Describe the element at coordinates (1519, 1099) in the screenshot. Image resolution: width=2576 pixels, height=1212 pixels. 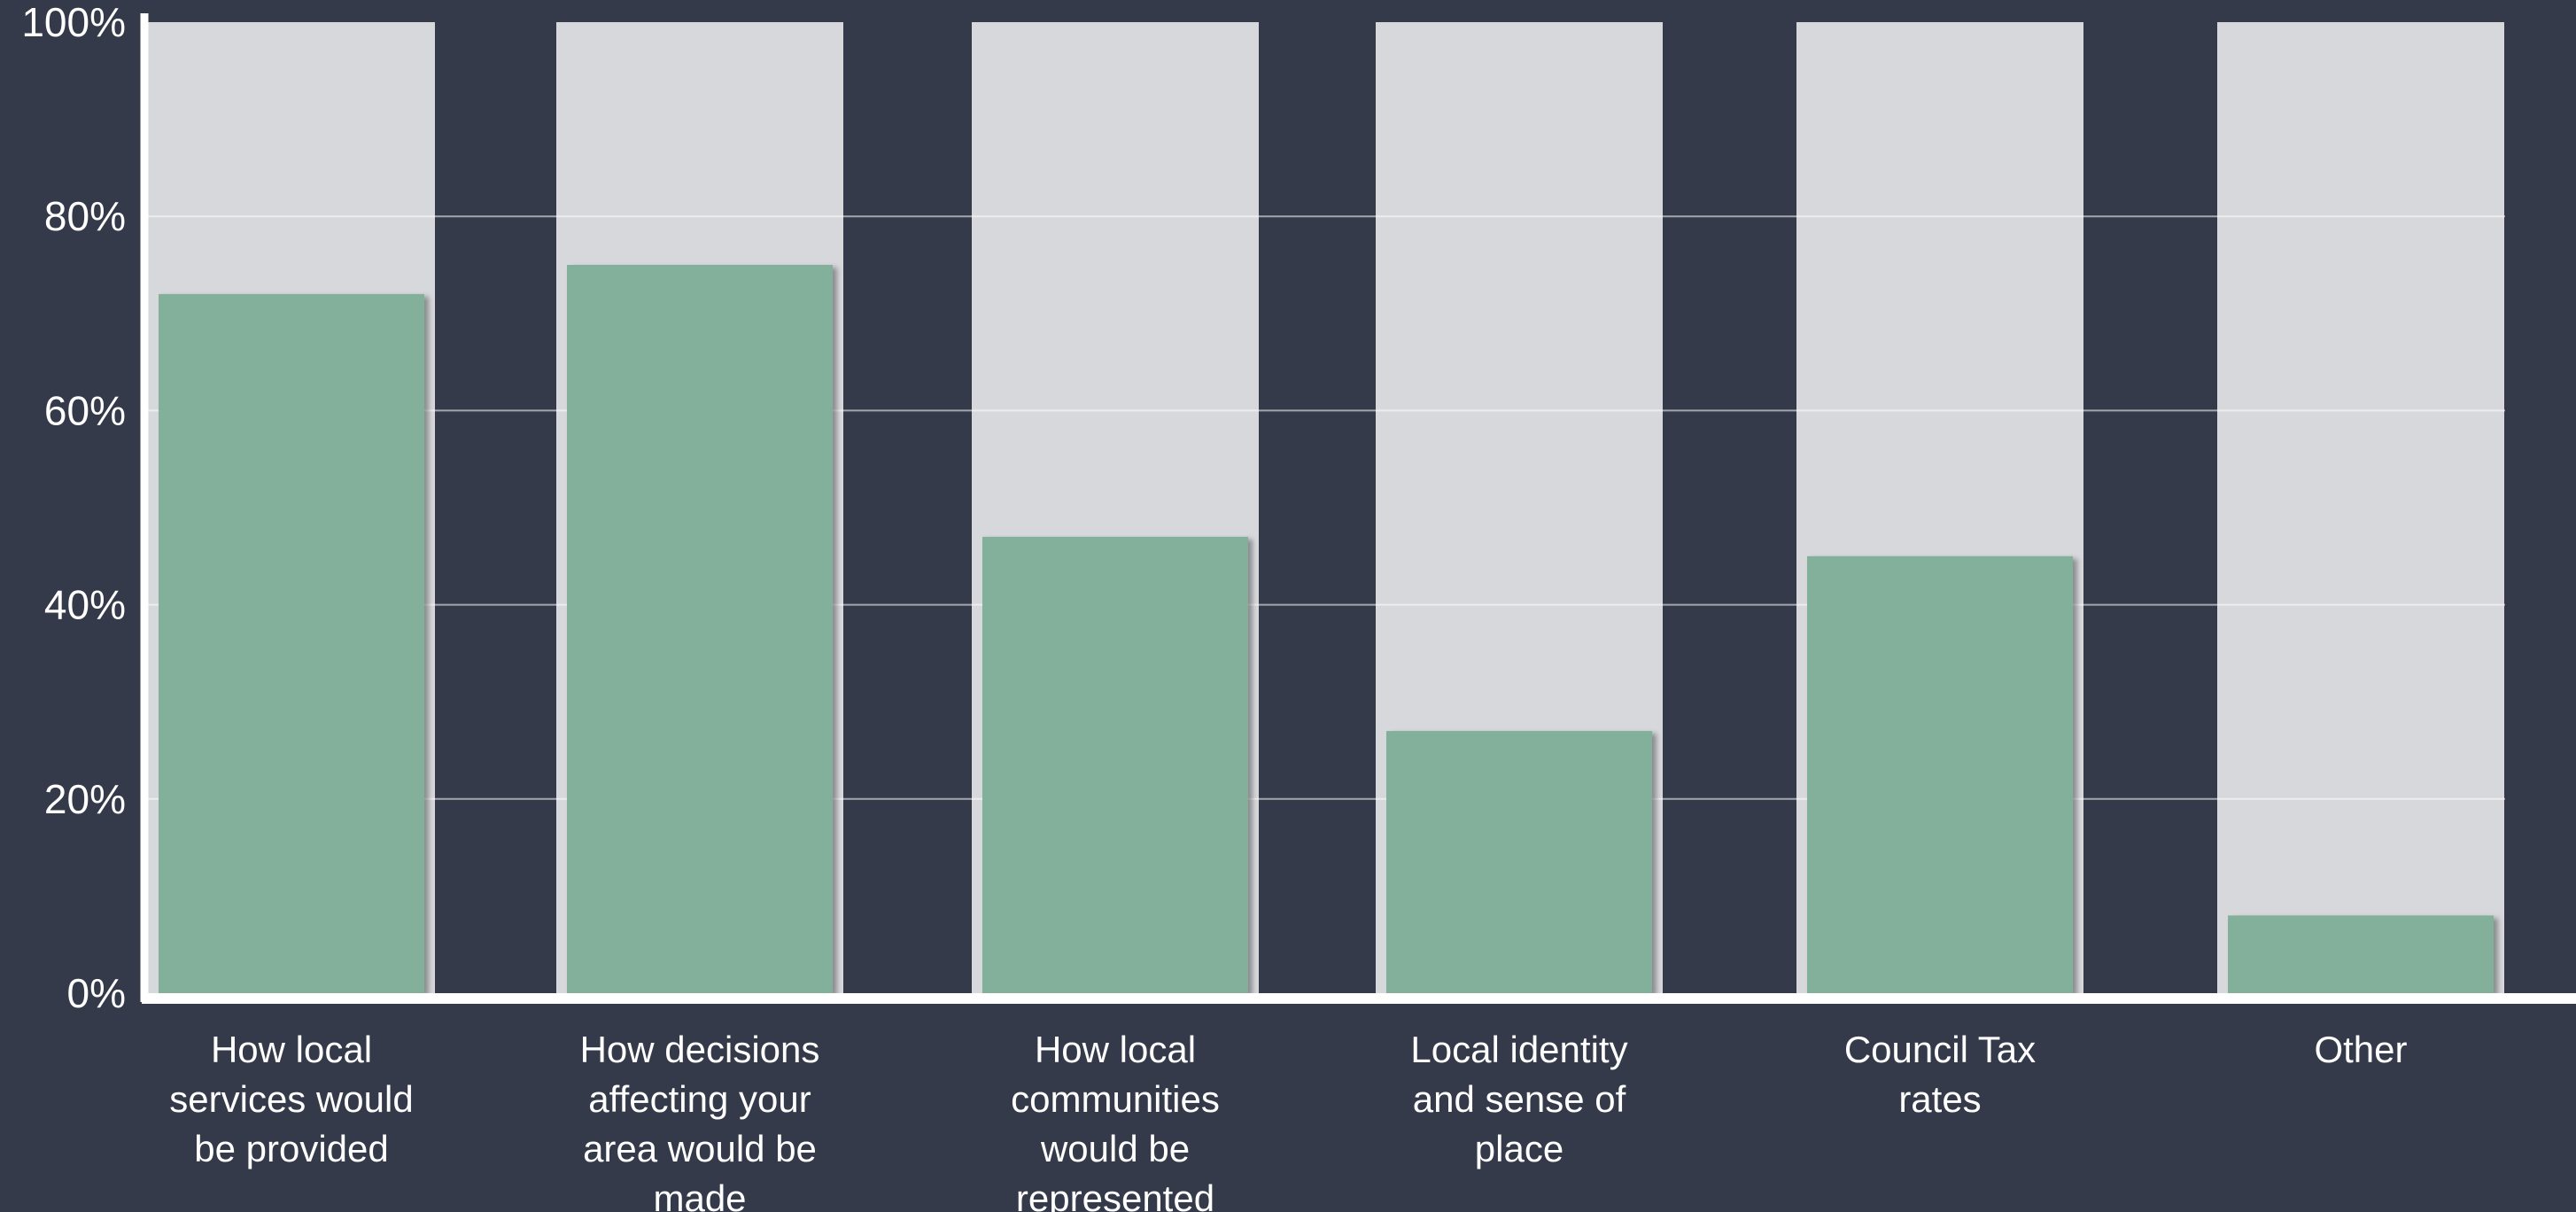
I see `x-tick-label-3: Local identity and sense of place` at that location.